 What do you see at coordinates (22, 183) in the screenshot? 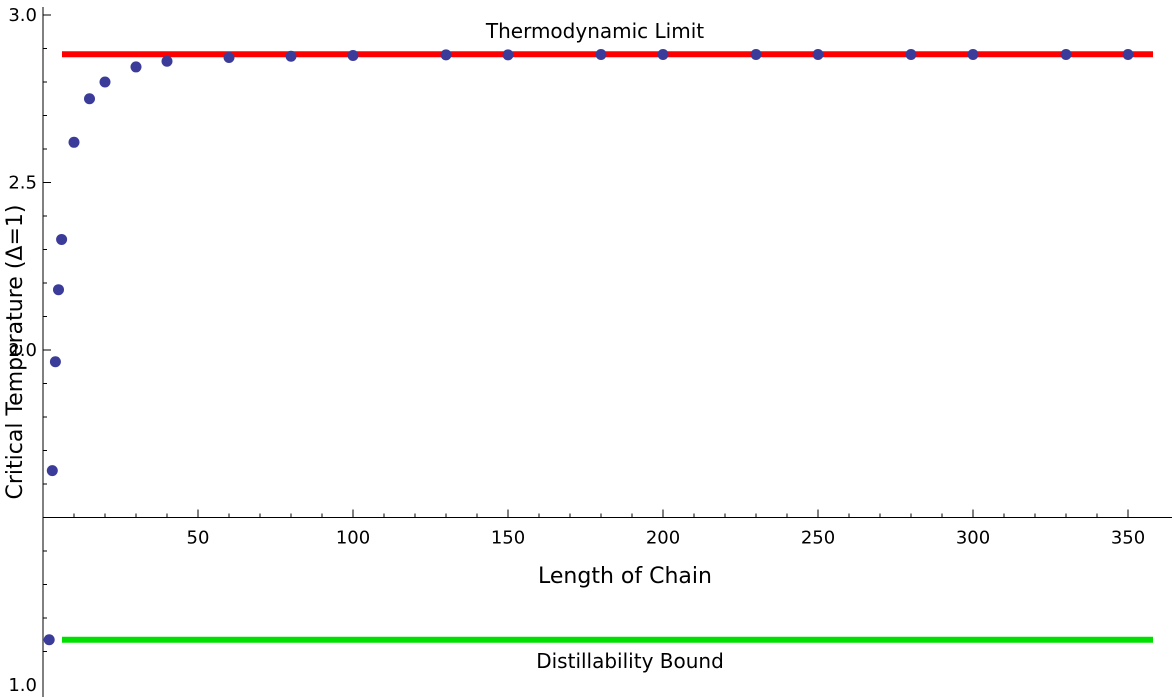
I see `y-tick-label: 2.5` at bounding box center [22, 183].